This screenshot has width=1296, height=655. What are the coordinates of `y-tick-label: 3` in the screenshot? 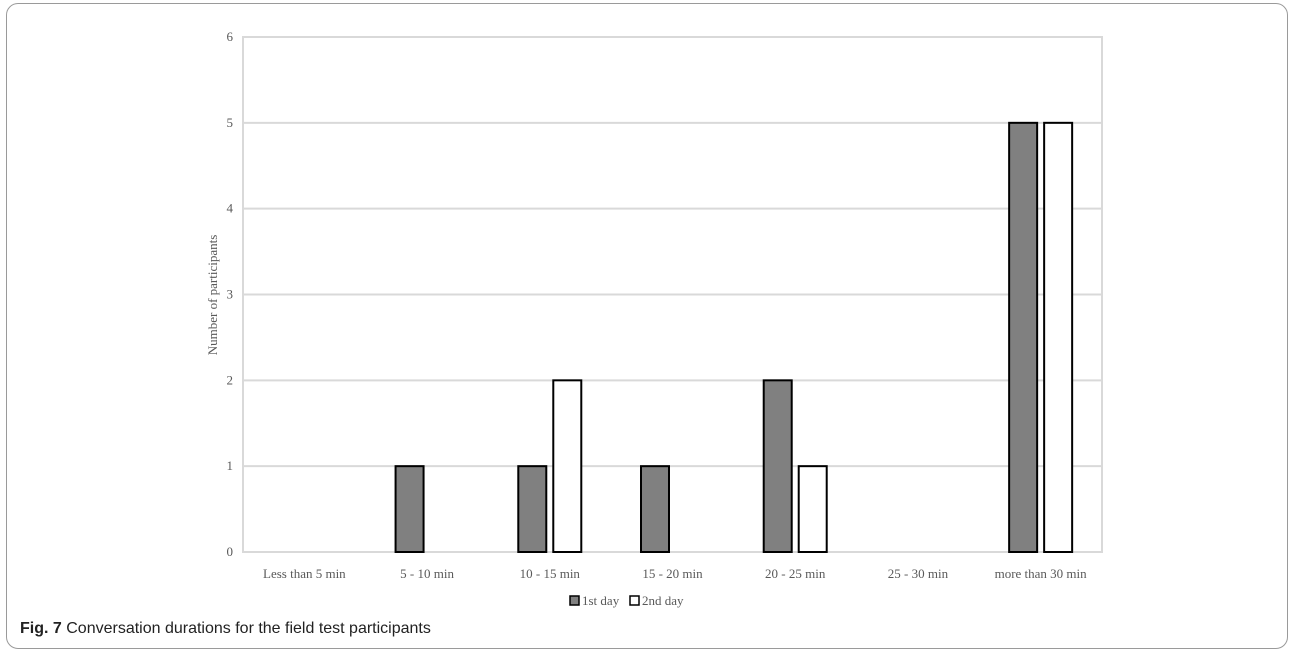 It's located at (230, 294).